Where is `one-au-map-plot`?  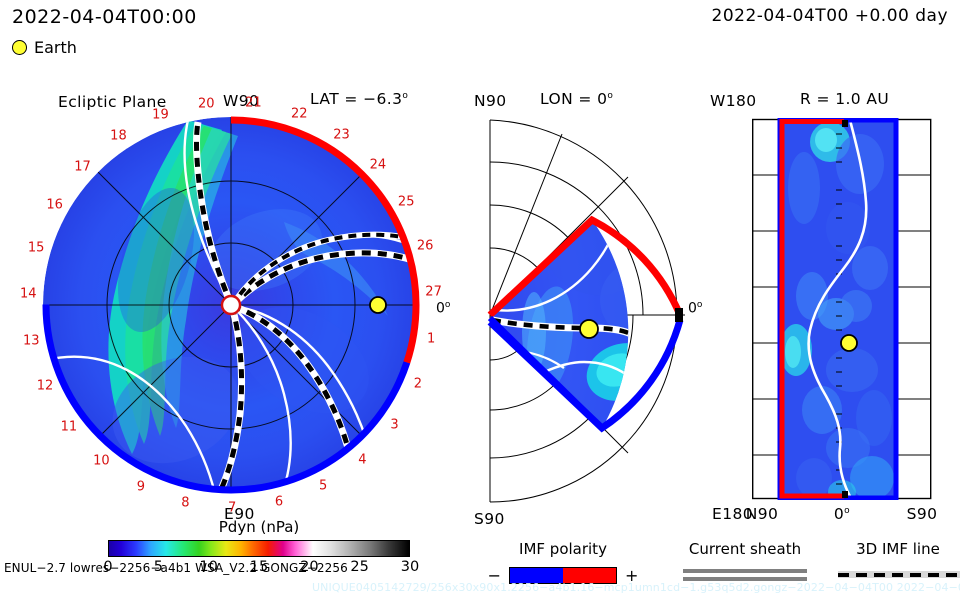 one-au-map-plot is located at coordinates (841, 309).